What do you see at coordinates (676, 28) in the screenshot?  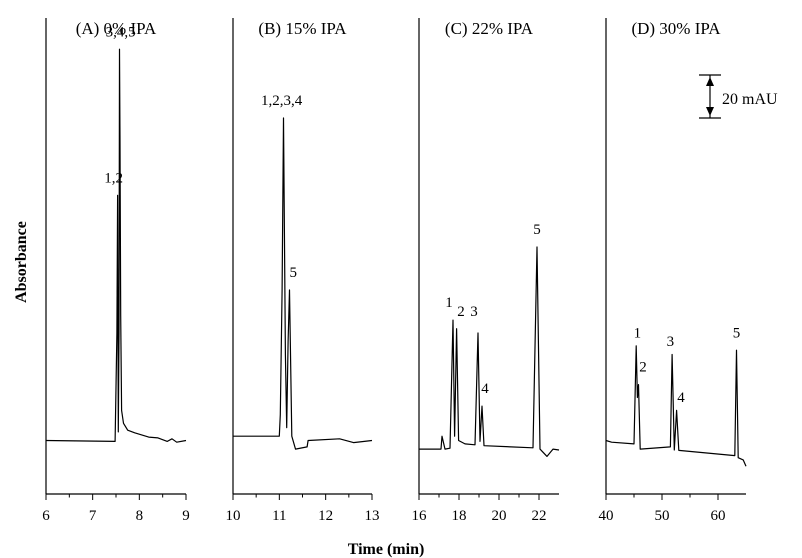 I see `panel-title: (D) 30% IPA` at bounding box center [676, 28].